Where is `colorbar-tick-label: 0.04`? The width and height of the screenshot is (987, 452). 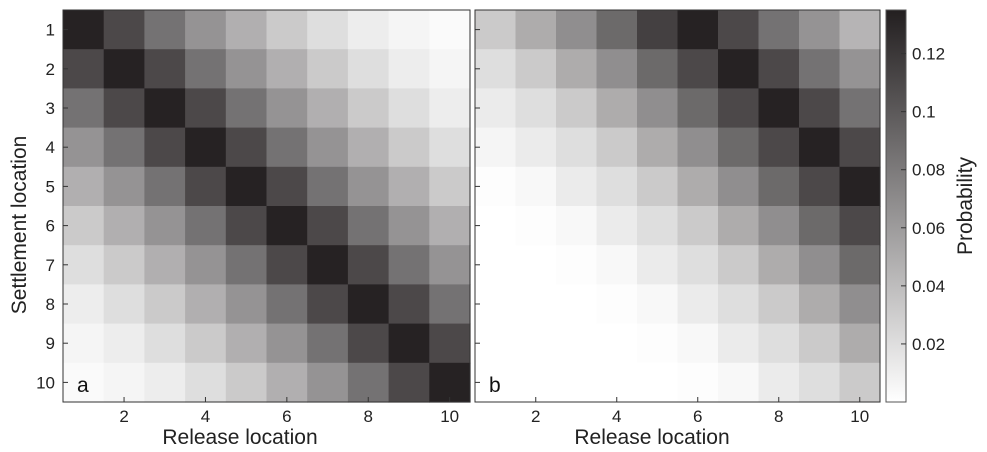 colorbar-tick-label: 0.04 is located at coordinates (928, 286).